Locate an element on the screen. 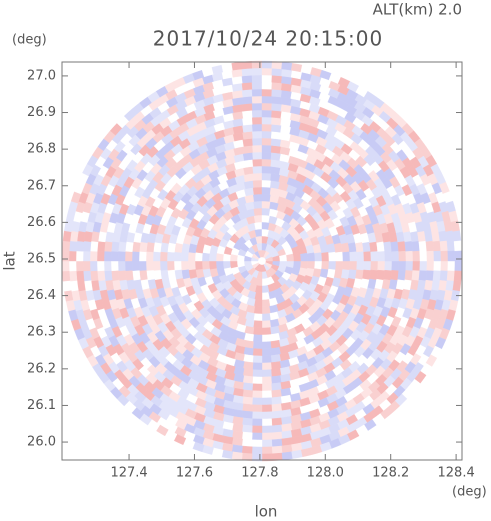 This screenshot has height=521, width=491. y-tick-label: 26.9 is located at coordinates (41, 112).